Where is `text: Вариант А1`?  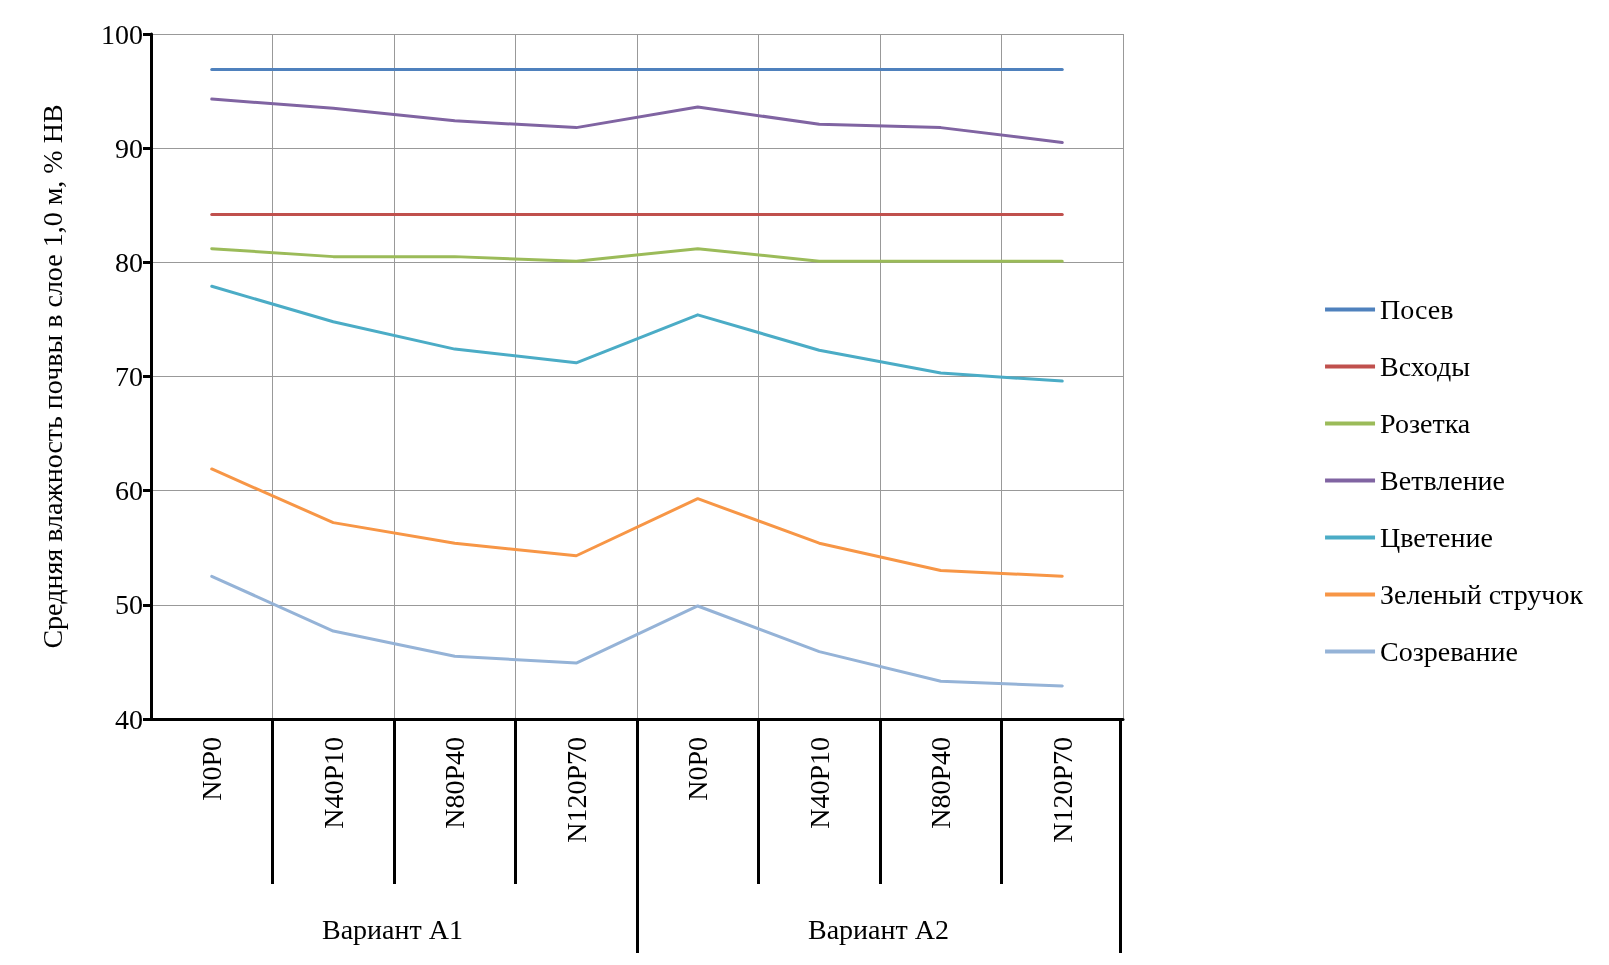
text: Вариант А1 is located at coordinates (392, 930).